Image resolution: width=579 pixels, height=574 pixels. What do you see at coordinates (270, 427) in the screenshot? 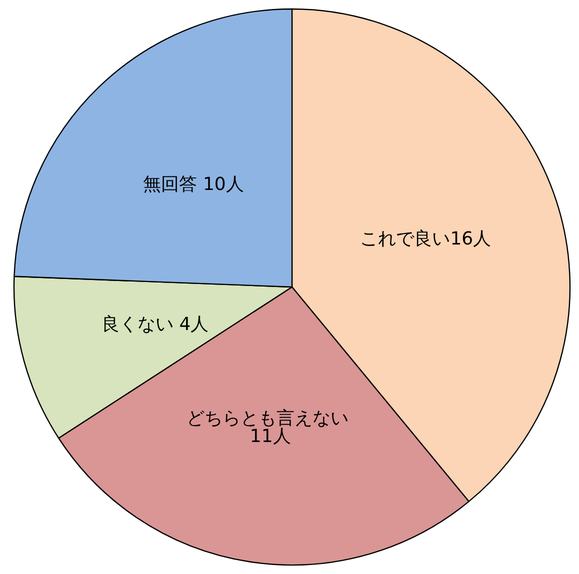
I see `slice-label: どちらとも言えない 11人` at bounding box center [270, 427].